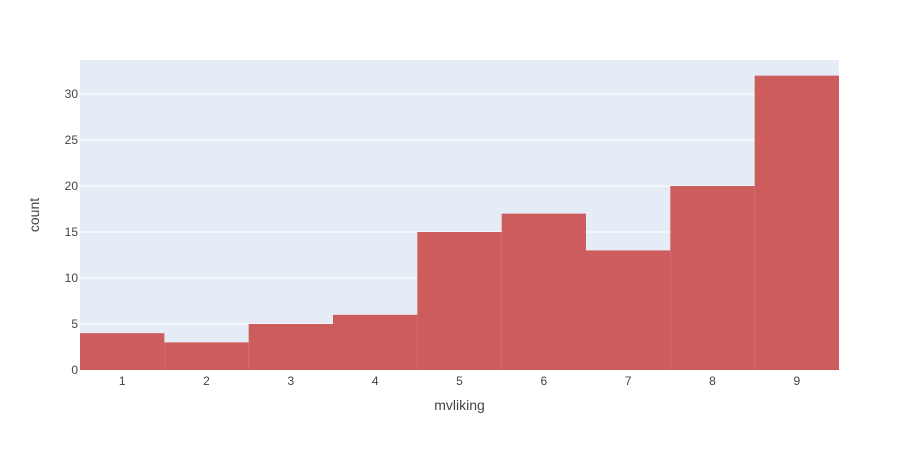 The height and width of the screenshot is (450, 919). Describe the element at coordinates (543, 381) in the screenshot. I see `x-tick-label: 6` at that location.